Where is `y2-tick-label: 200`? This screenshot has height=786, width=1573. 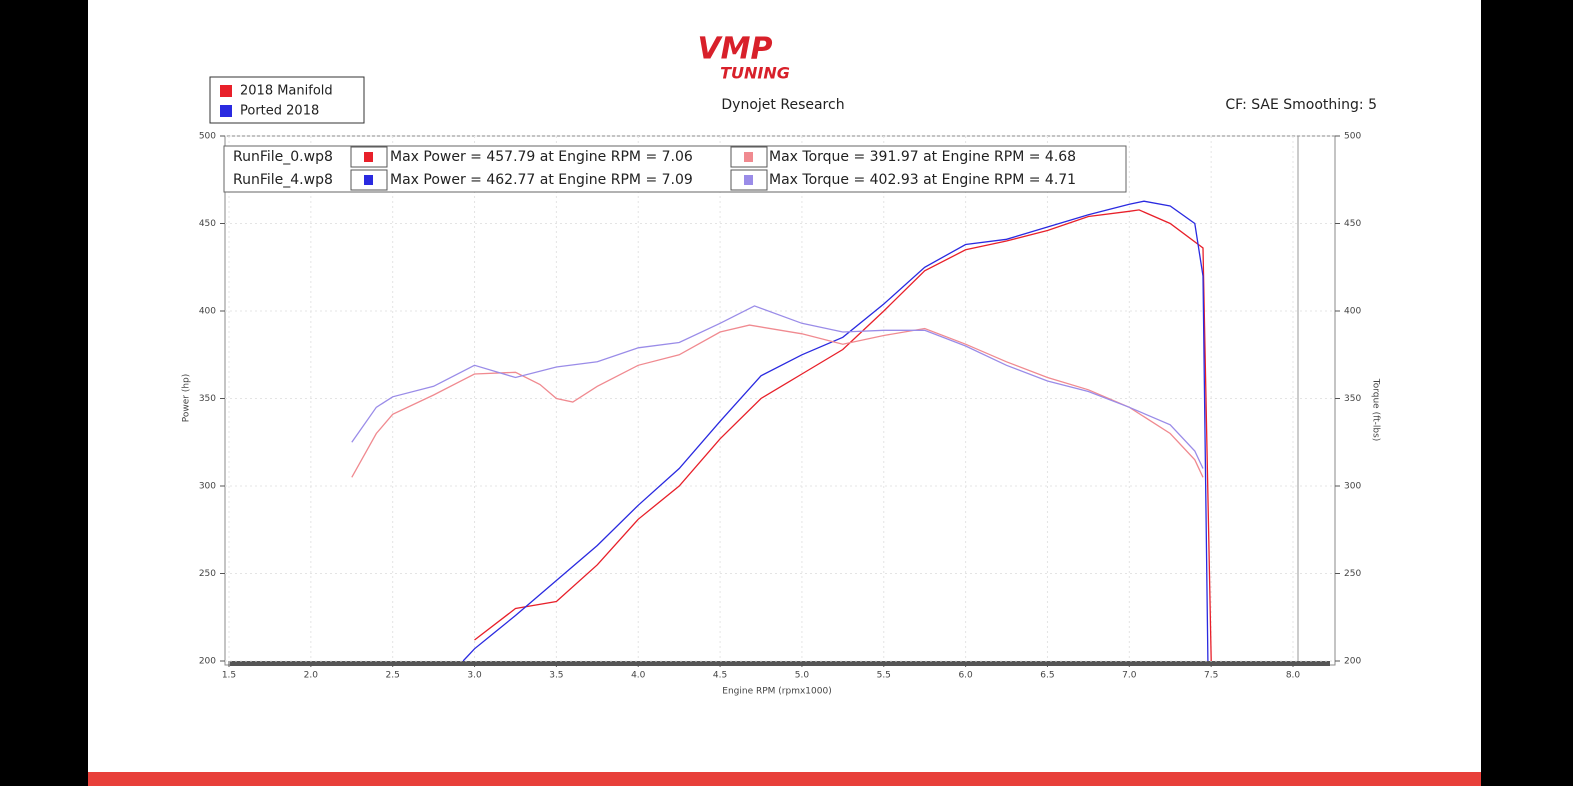
y2-tick-label: 200 is located at coordinates (1352, 662).